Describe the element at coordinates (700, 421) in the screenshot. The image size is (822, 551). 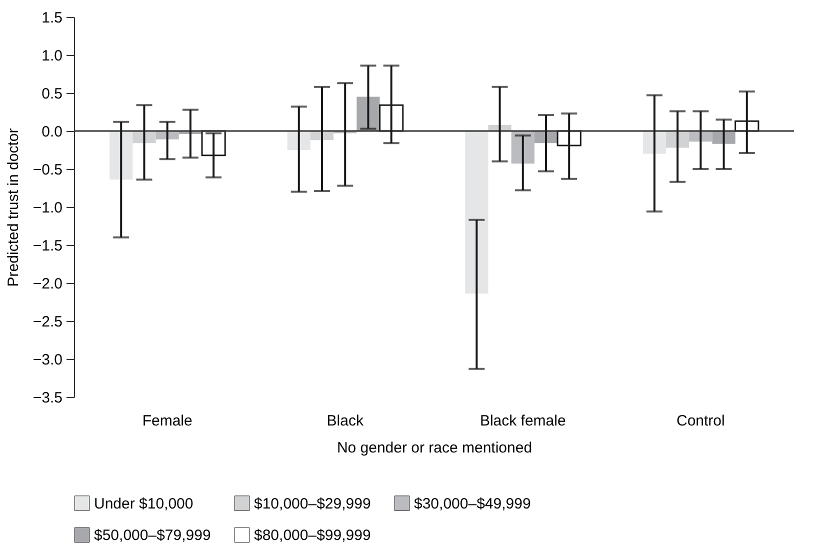
I see `x-tick-label: Control` at that location.